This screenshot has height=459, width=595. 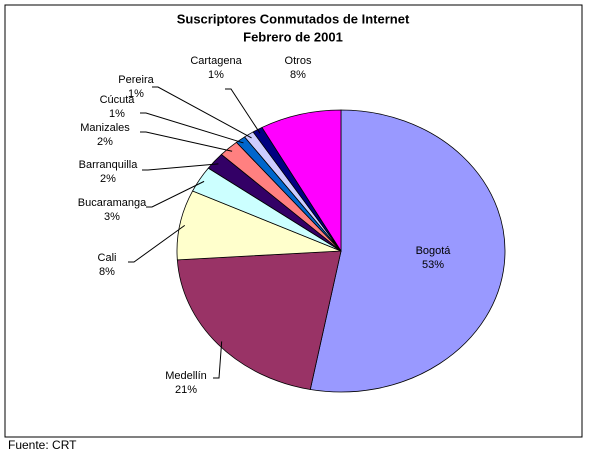 What do you see at coordinates (433, 265) in the screenshot?
I see `slice-value-label: 53%` at bounding box center [433, 265].